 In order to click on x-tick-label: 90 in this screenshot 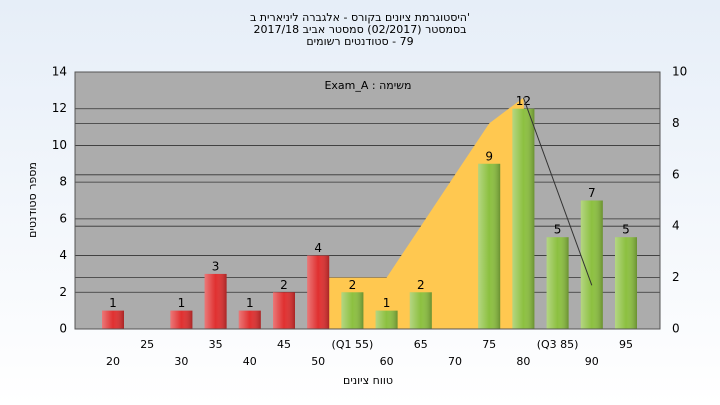, I will do `click(592, 361)`.